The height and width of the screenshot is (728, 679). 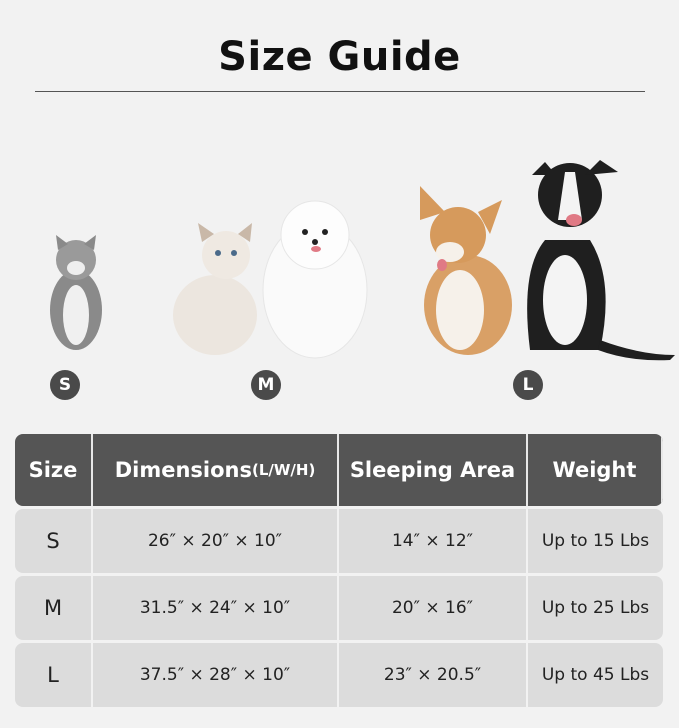 I want to click on cell-weight: Up to 45 Lbs, so click(x=595, y=675).